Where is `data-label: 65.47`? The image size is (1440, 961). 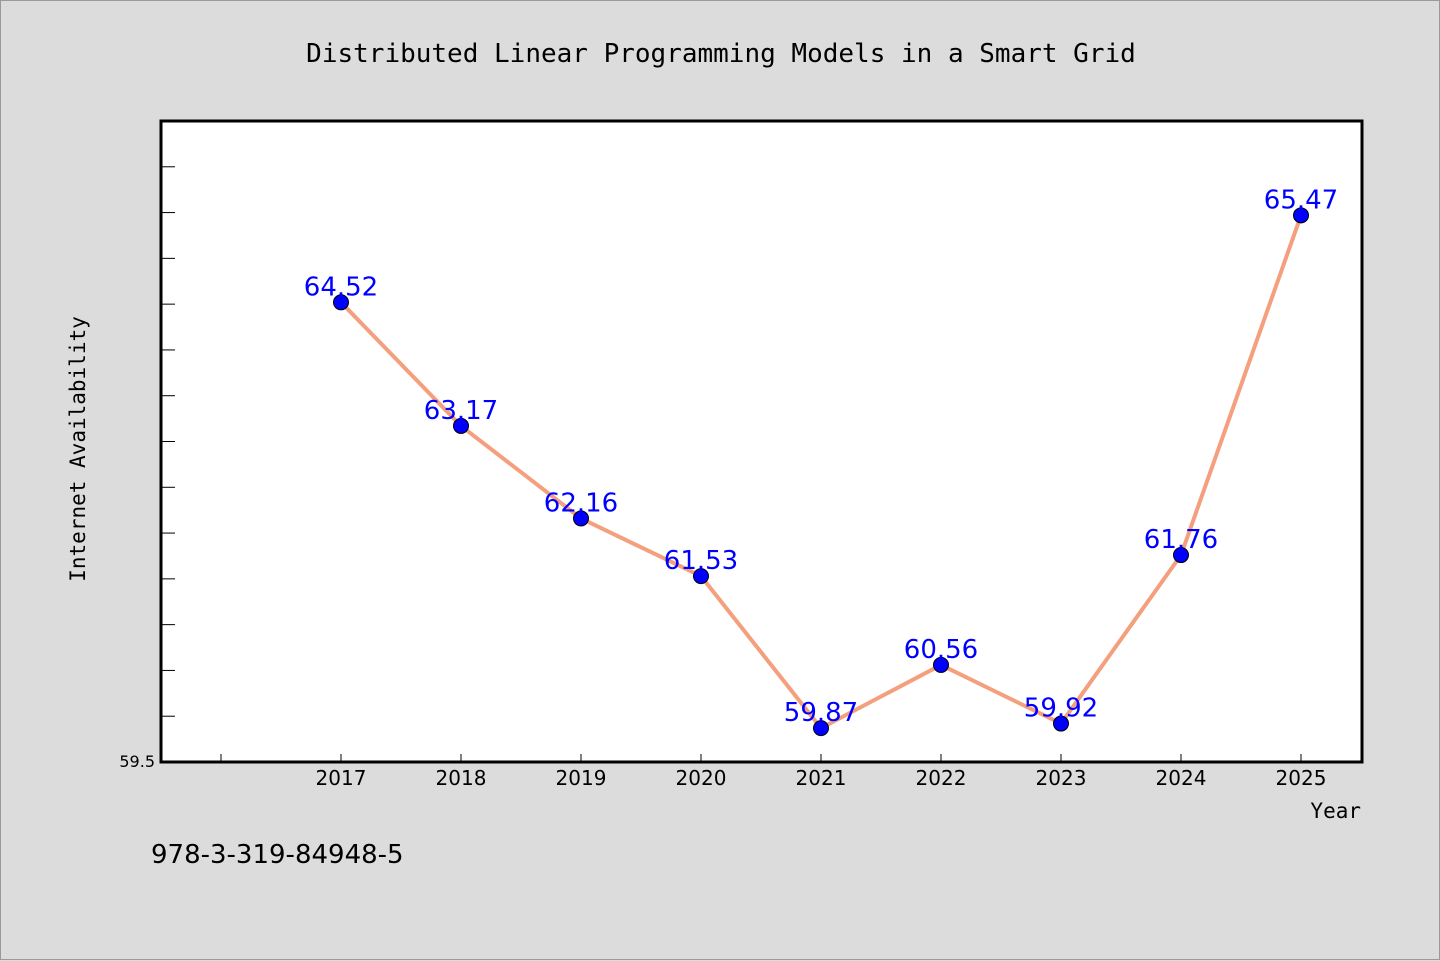 data-label: 65.47 is located at coordinates (1301, 200).